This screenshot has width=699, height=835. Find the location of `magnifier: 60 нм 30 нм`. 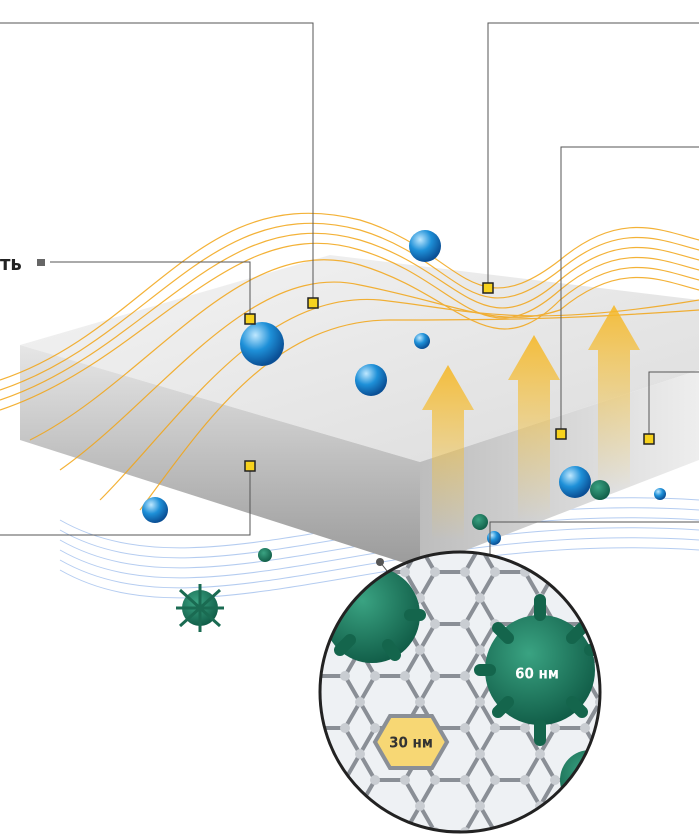

magnifier: 60 нм 30 нм is located at coordinates (460, 692).